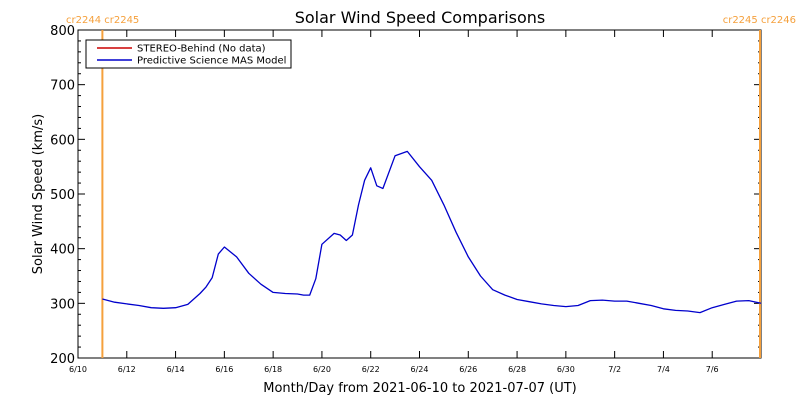 This screenshot has height=400, width=800. Describe the element at coordinates (62, 359) in the screenshot. I see `y-tick-label: 200` at that location.